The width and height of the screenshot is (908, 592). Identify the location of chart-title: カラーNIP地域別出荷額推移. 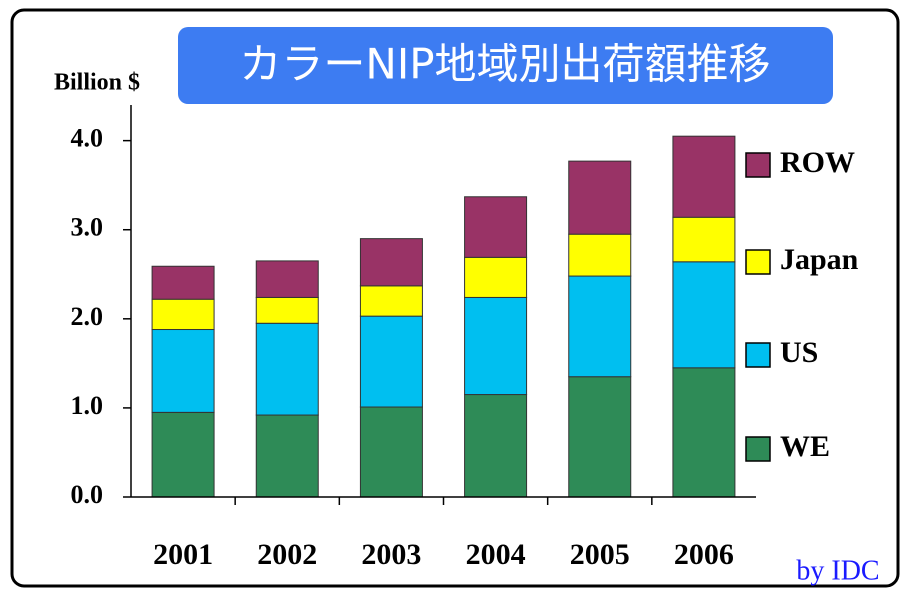
(504, 64).